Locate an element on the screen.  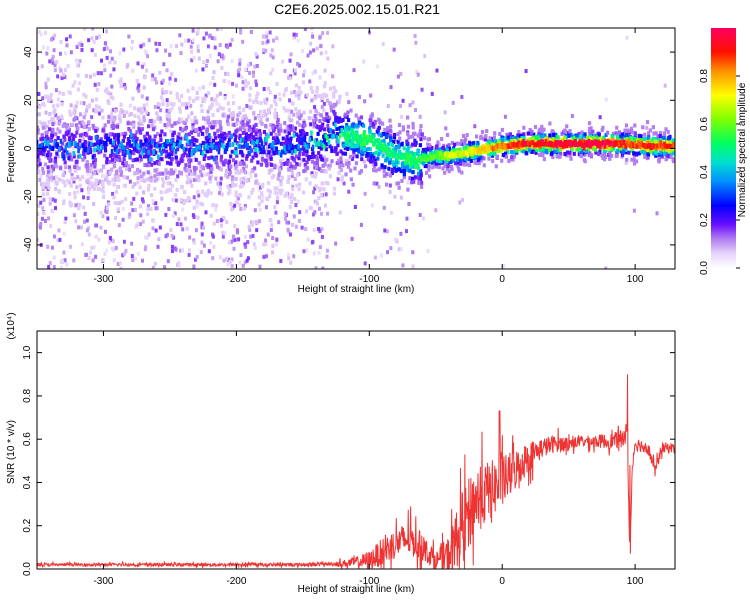
spectrogram-y-tick-label: 20 is located at coordinates (28, 100).